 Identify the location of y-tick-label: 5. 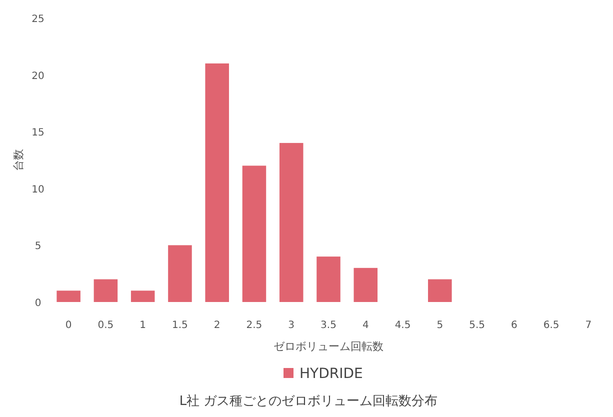
(38, 246).